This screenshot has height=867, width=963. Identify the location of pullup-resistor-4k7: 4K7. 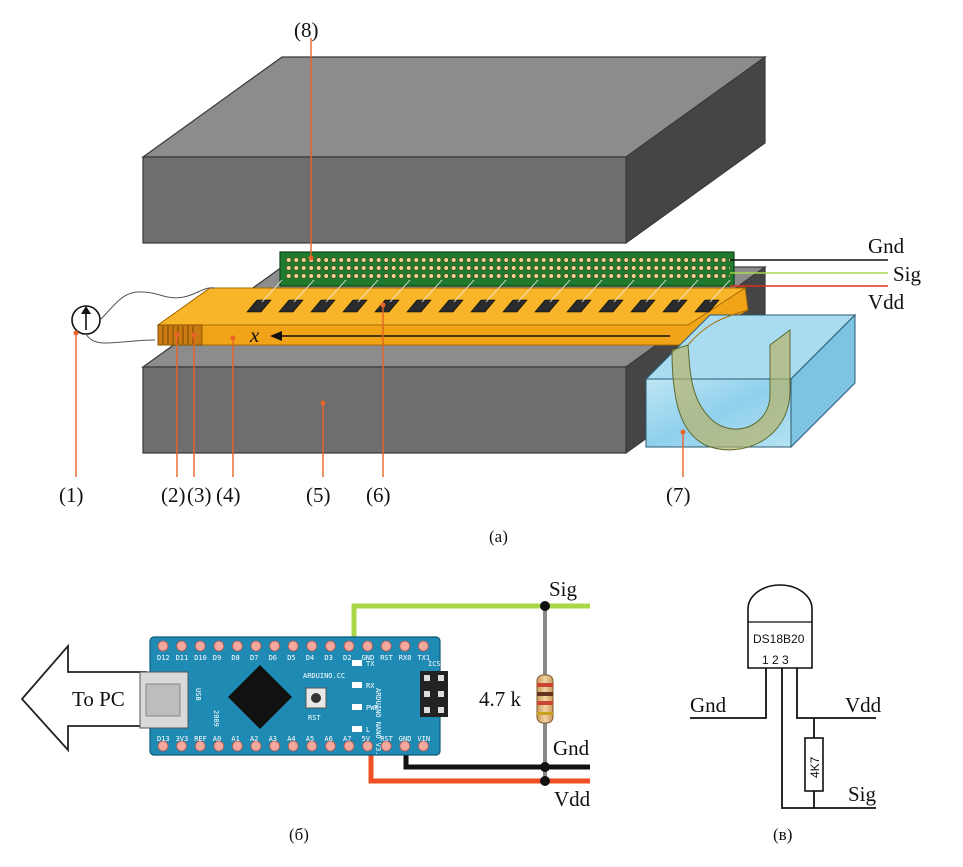
(814, 764).